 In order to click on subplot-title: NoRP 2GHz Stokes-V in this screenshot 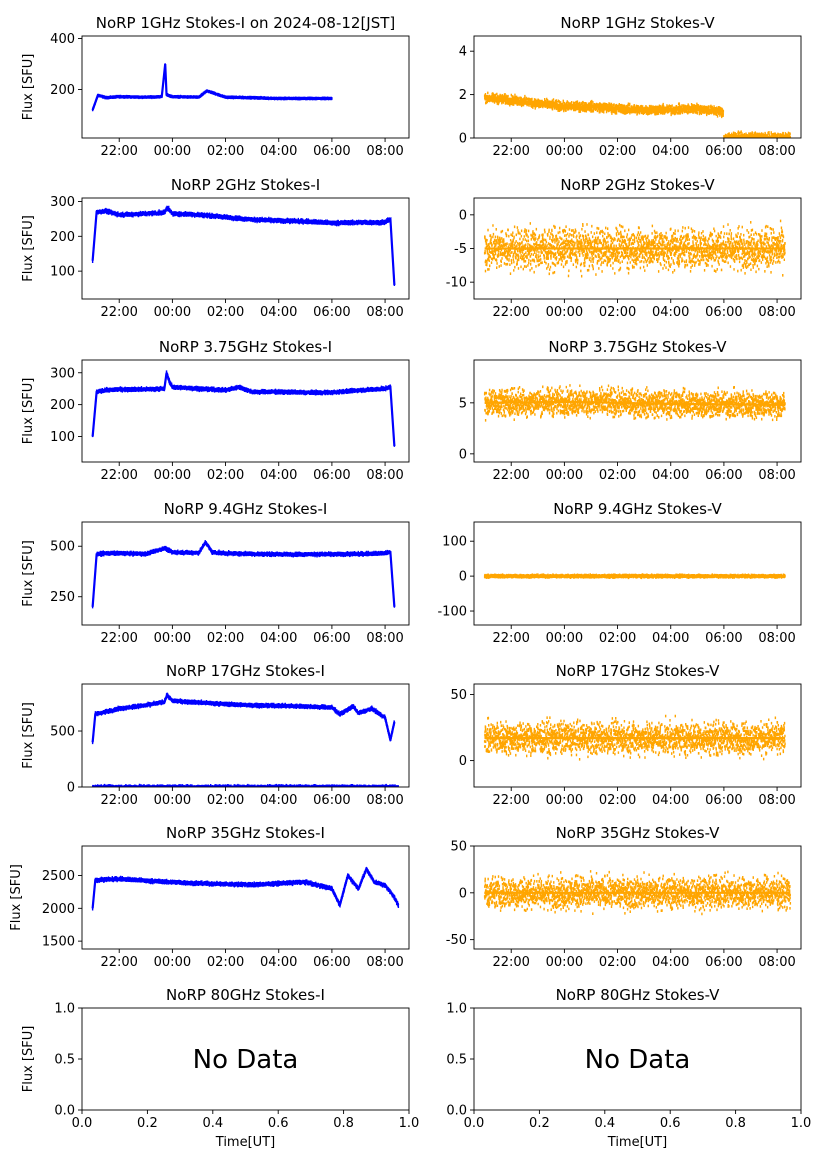, I will do `click(637, 185)`.